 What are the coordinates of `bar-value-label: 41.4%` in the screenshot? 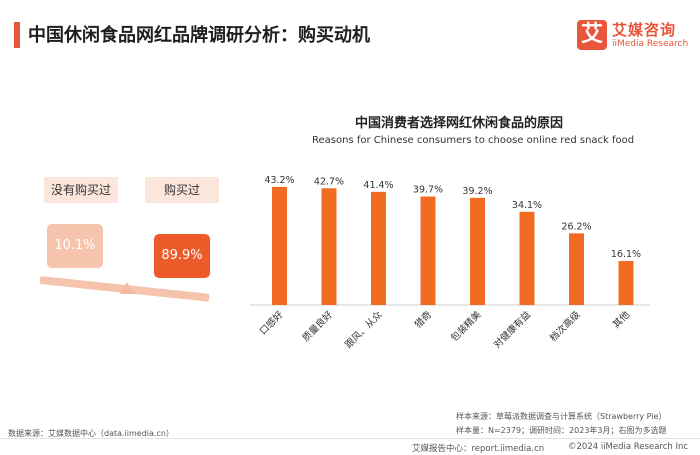 It's located at (378, 185).